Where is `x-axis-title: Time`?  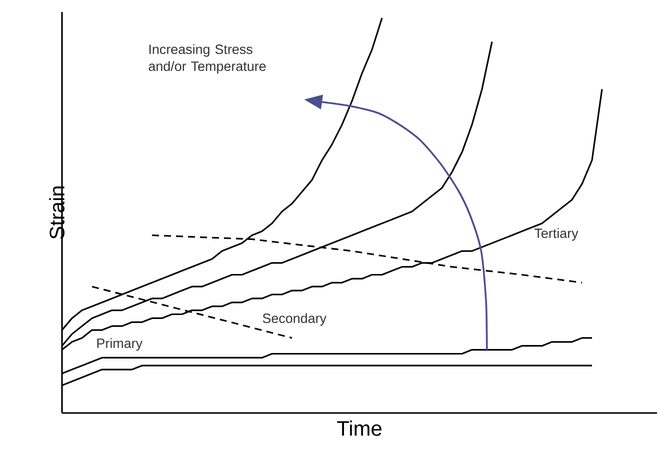 x-axis-title: Time is located at coordinates (359, 428).